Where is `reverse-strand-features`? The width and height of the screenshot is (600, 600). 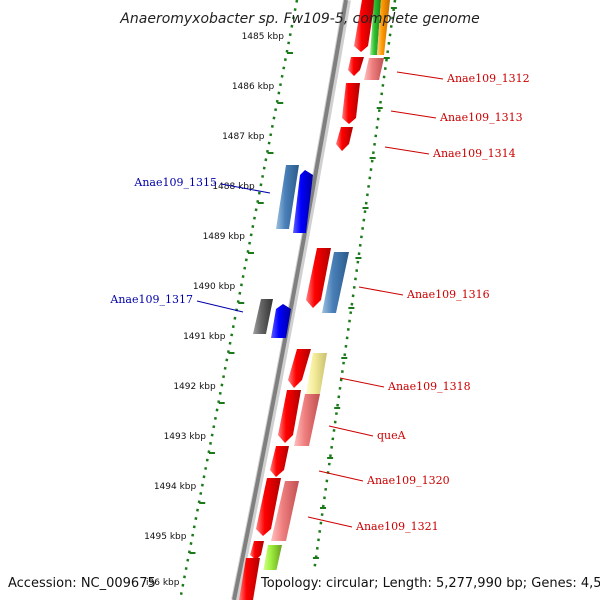 reverse-strand-features is located at coordinates (283, 251).